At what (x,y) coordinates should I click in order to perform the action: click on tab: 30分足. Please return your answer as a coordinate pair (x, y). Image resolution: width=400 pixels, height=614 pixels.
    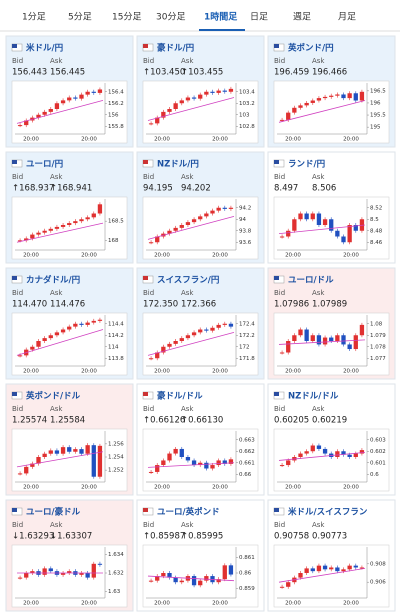
    Looking at the image, I should click on (170, 17).